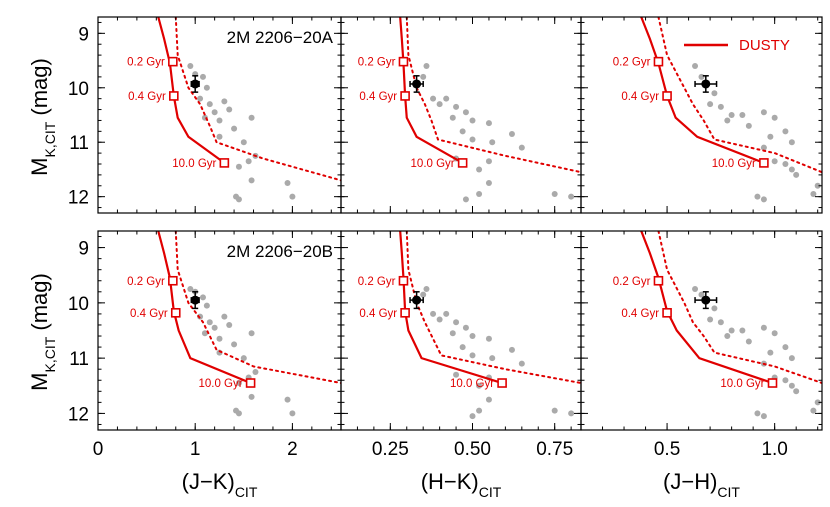  I want to click on x-tick-label: 0.75, so click(554, 449).